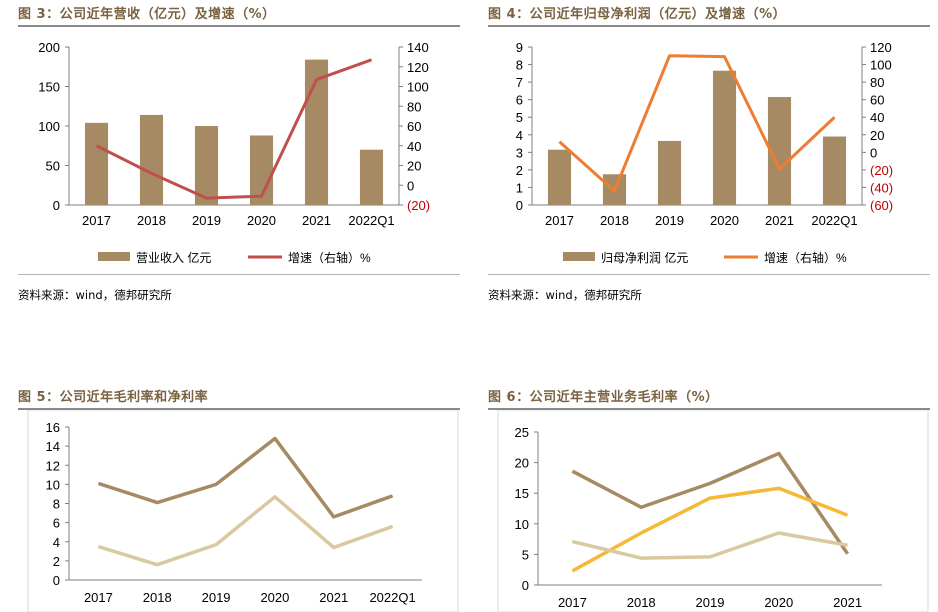  Describe the element at coordinates (56, 542) in the screenshot. I see `y-tick-label: 4` at that location.